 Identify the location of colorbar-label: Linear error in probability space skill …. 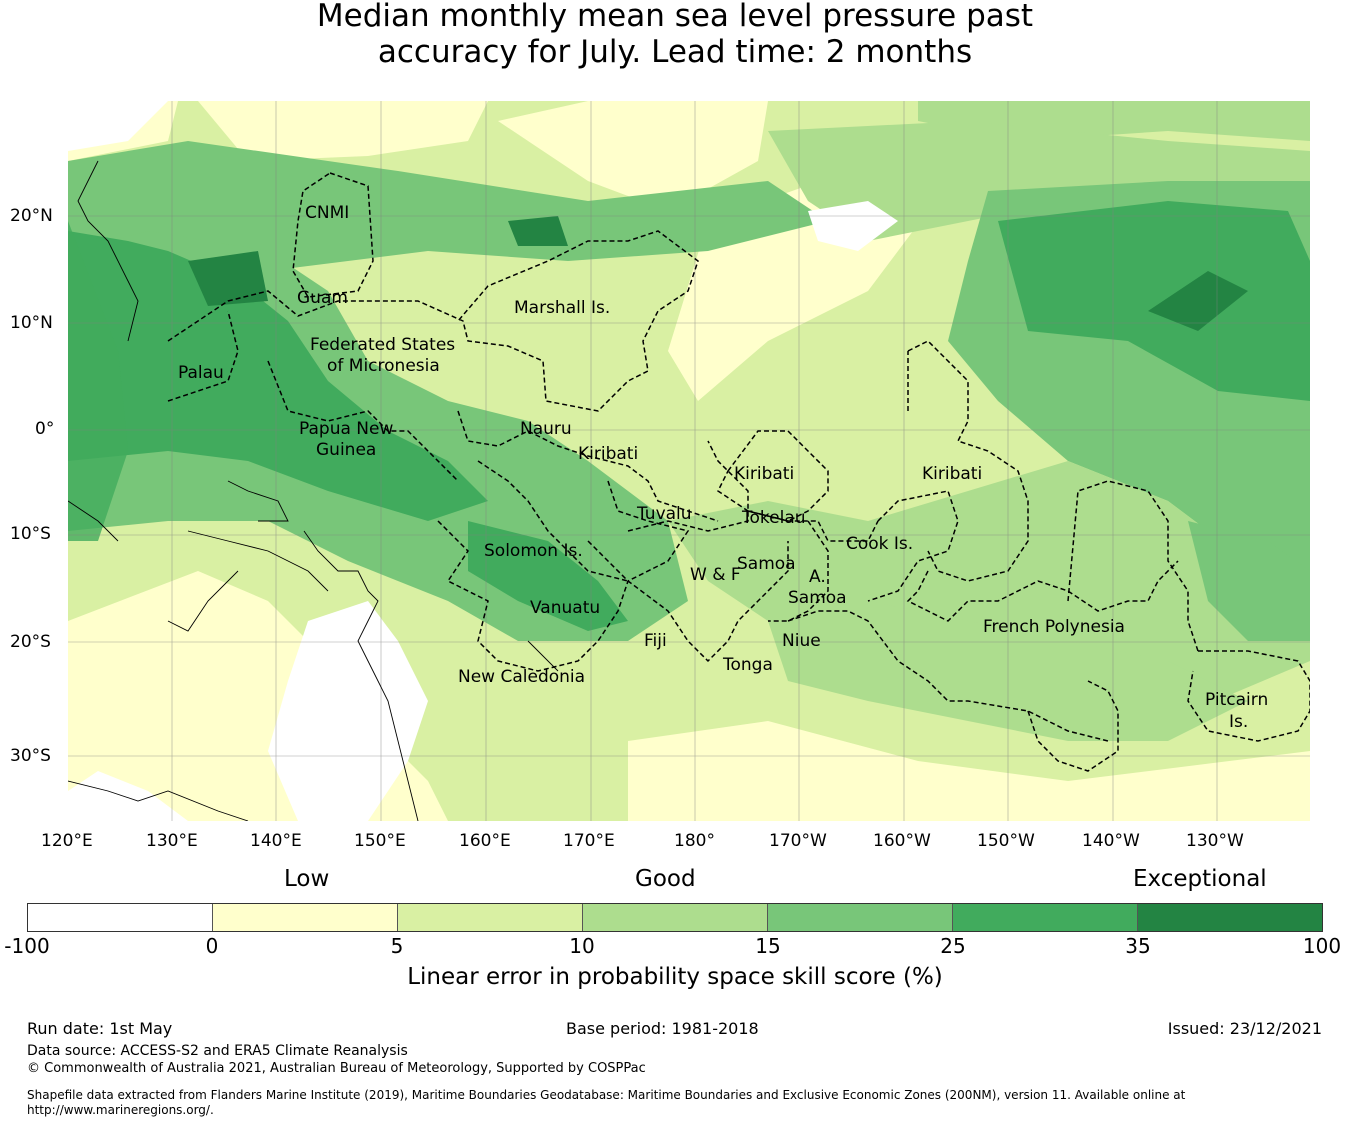
(675, 977).